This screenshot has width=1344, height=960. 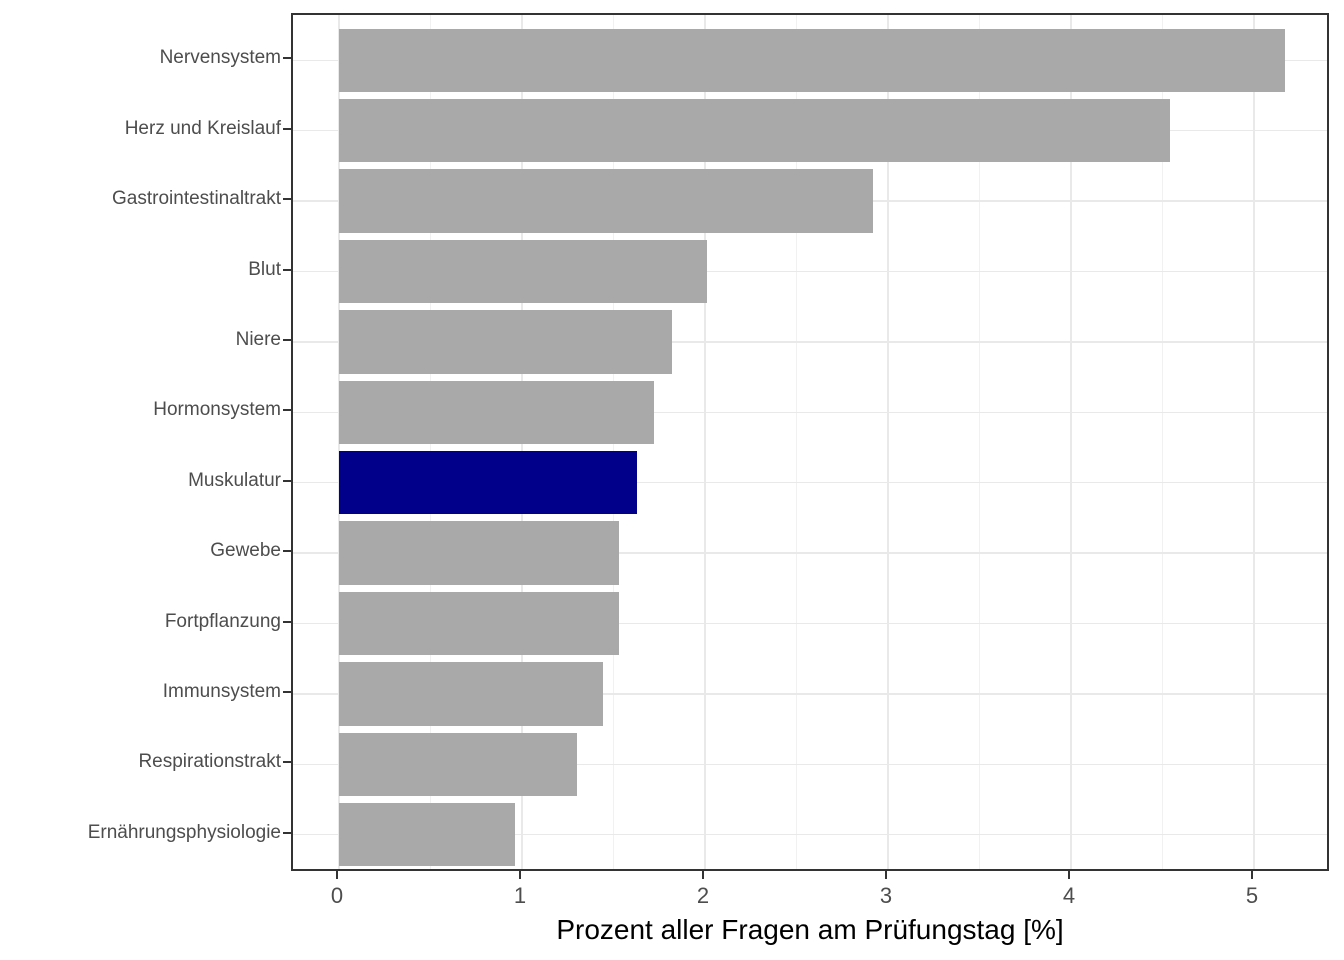 What do you see at coordinates (202, 128) in the screenshot?
I see `y-tick-label-herz-und-kreislauf: Herz und Kreislauf` at bounding box center [202, 128].